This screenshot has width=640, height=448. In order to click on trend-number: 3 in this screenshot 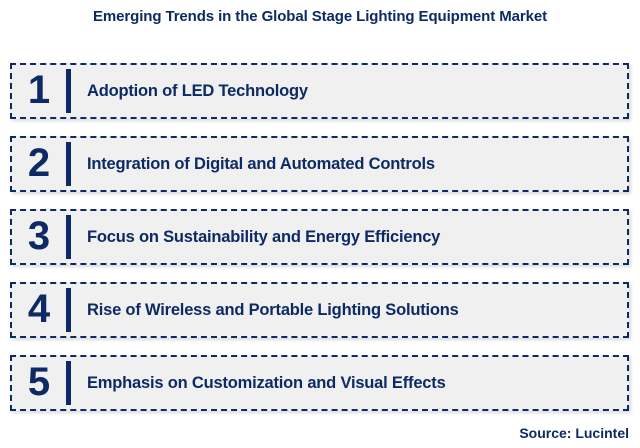, I will do `click(39, 236)`.